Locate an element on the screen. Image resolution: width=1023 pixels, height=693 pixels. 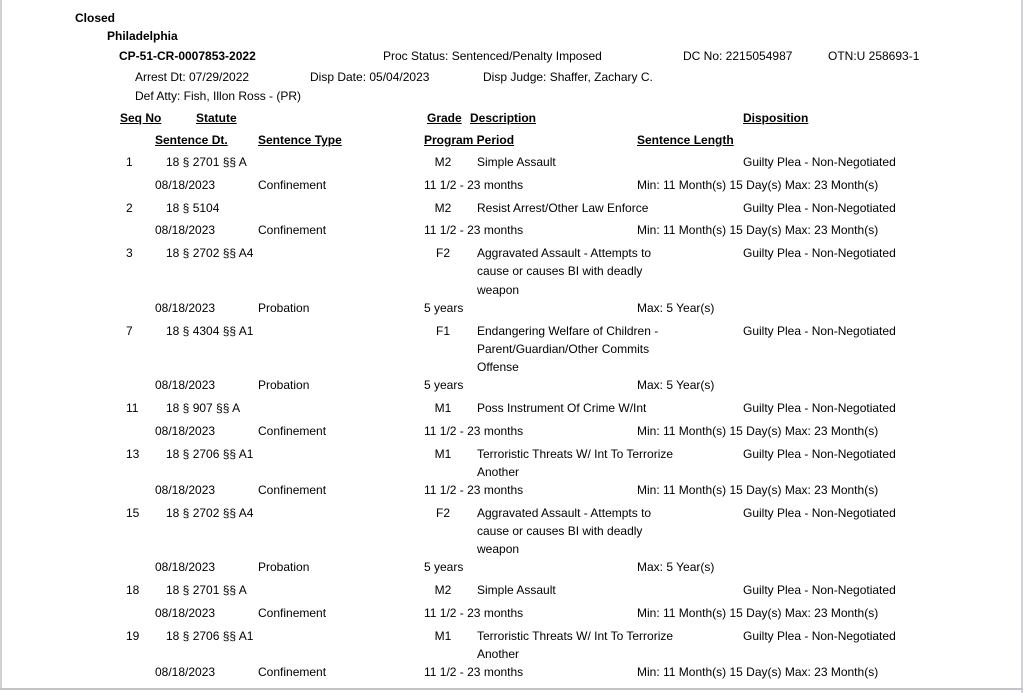
description: Poss Instrument Of Crime W/Int is located at coordinates (562, 408).